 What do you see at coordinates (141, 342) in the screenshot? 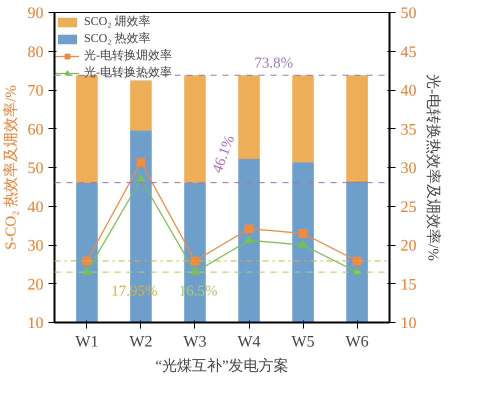
I see `x-tick-label: W2` at bounding box center [141, 342].